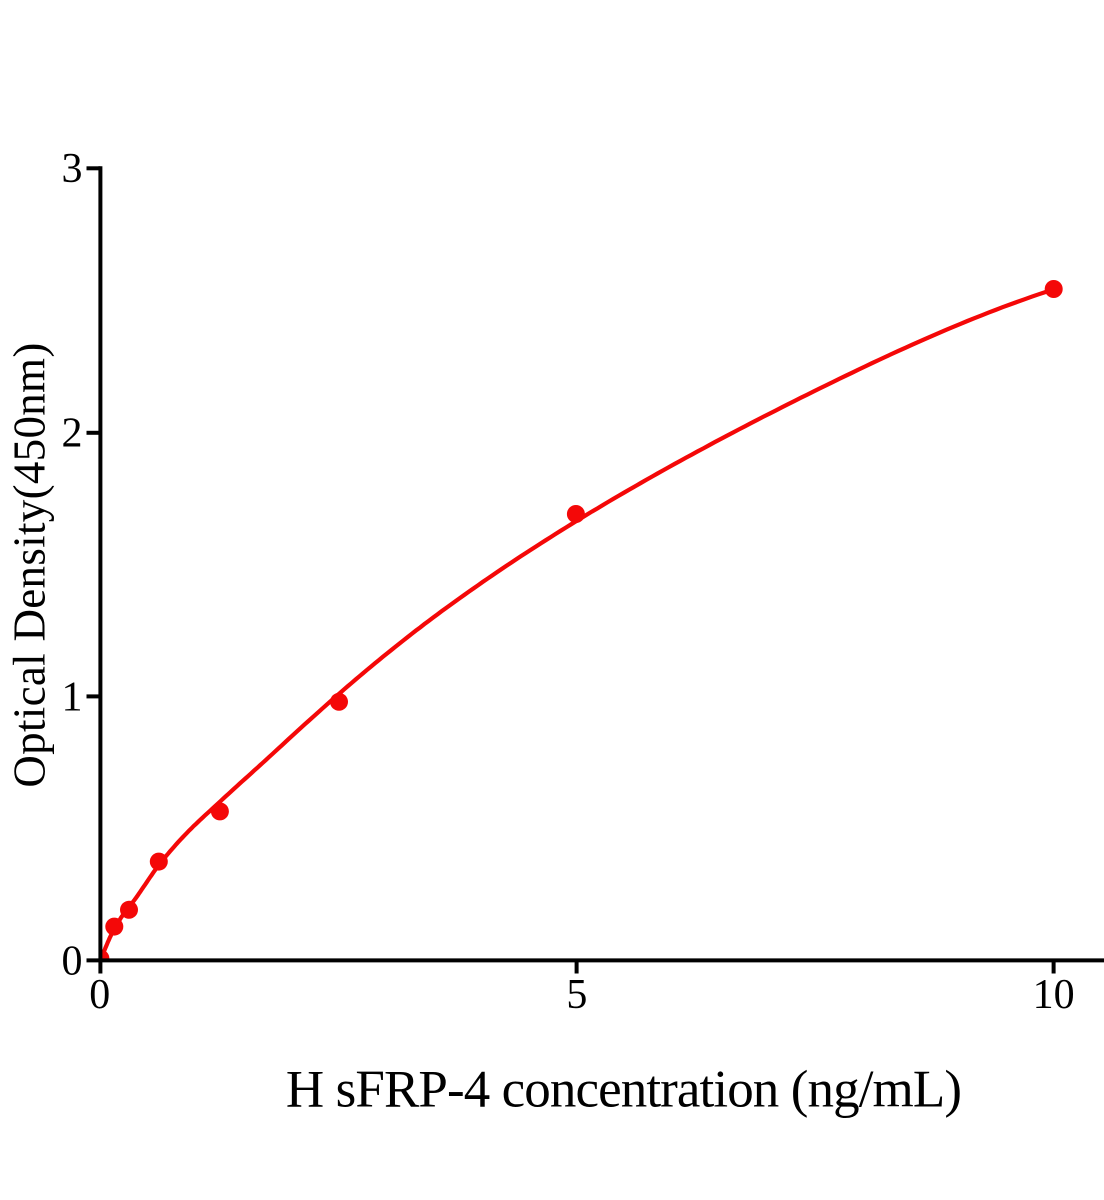 The width and height of the screenshot is (1104, 1200). Describe the element at coordinates (30, 564) in the screenshot. I see `svg-text: Optical Density(450nm)` at that location.